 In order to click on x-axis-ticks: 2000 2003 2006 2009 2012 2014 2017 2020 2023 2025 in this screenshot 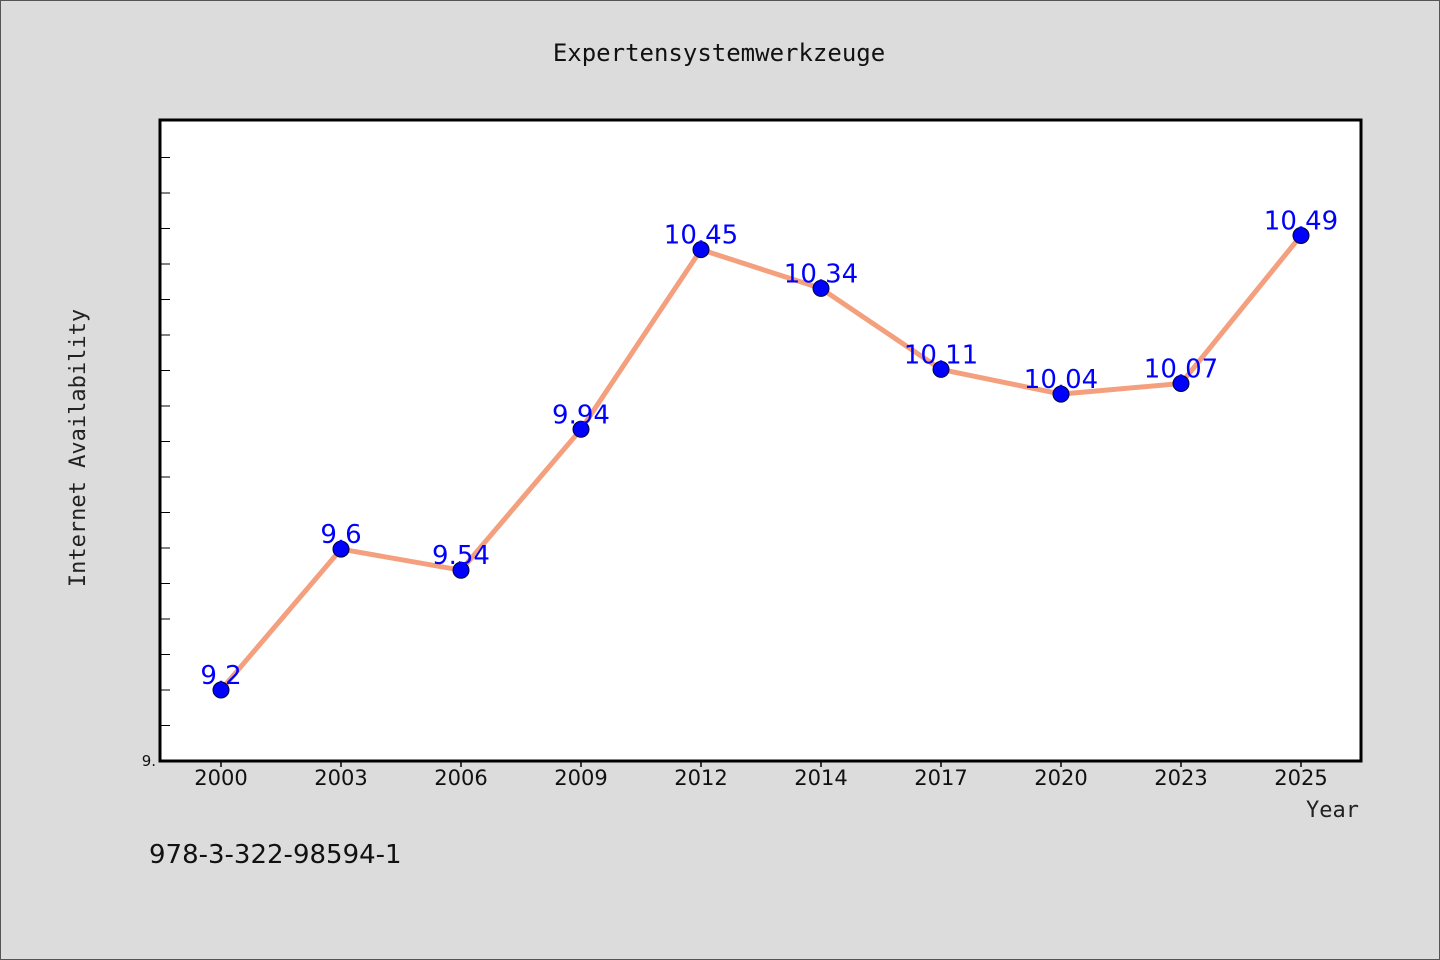, I will do `click(761, 775)`.